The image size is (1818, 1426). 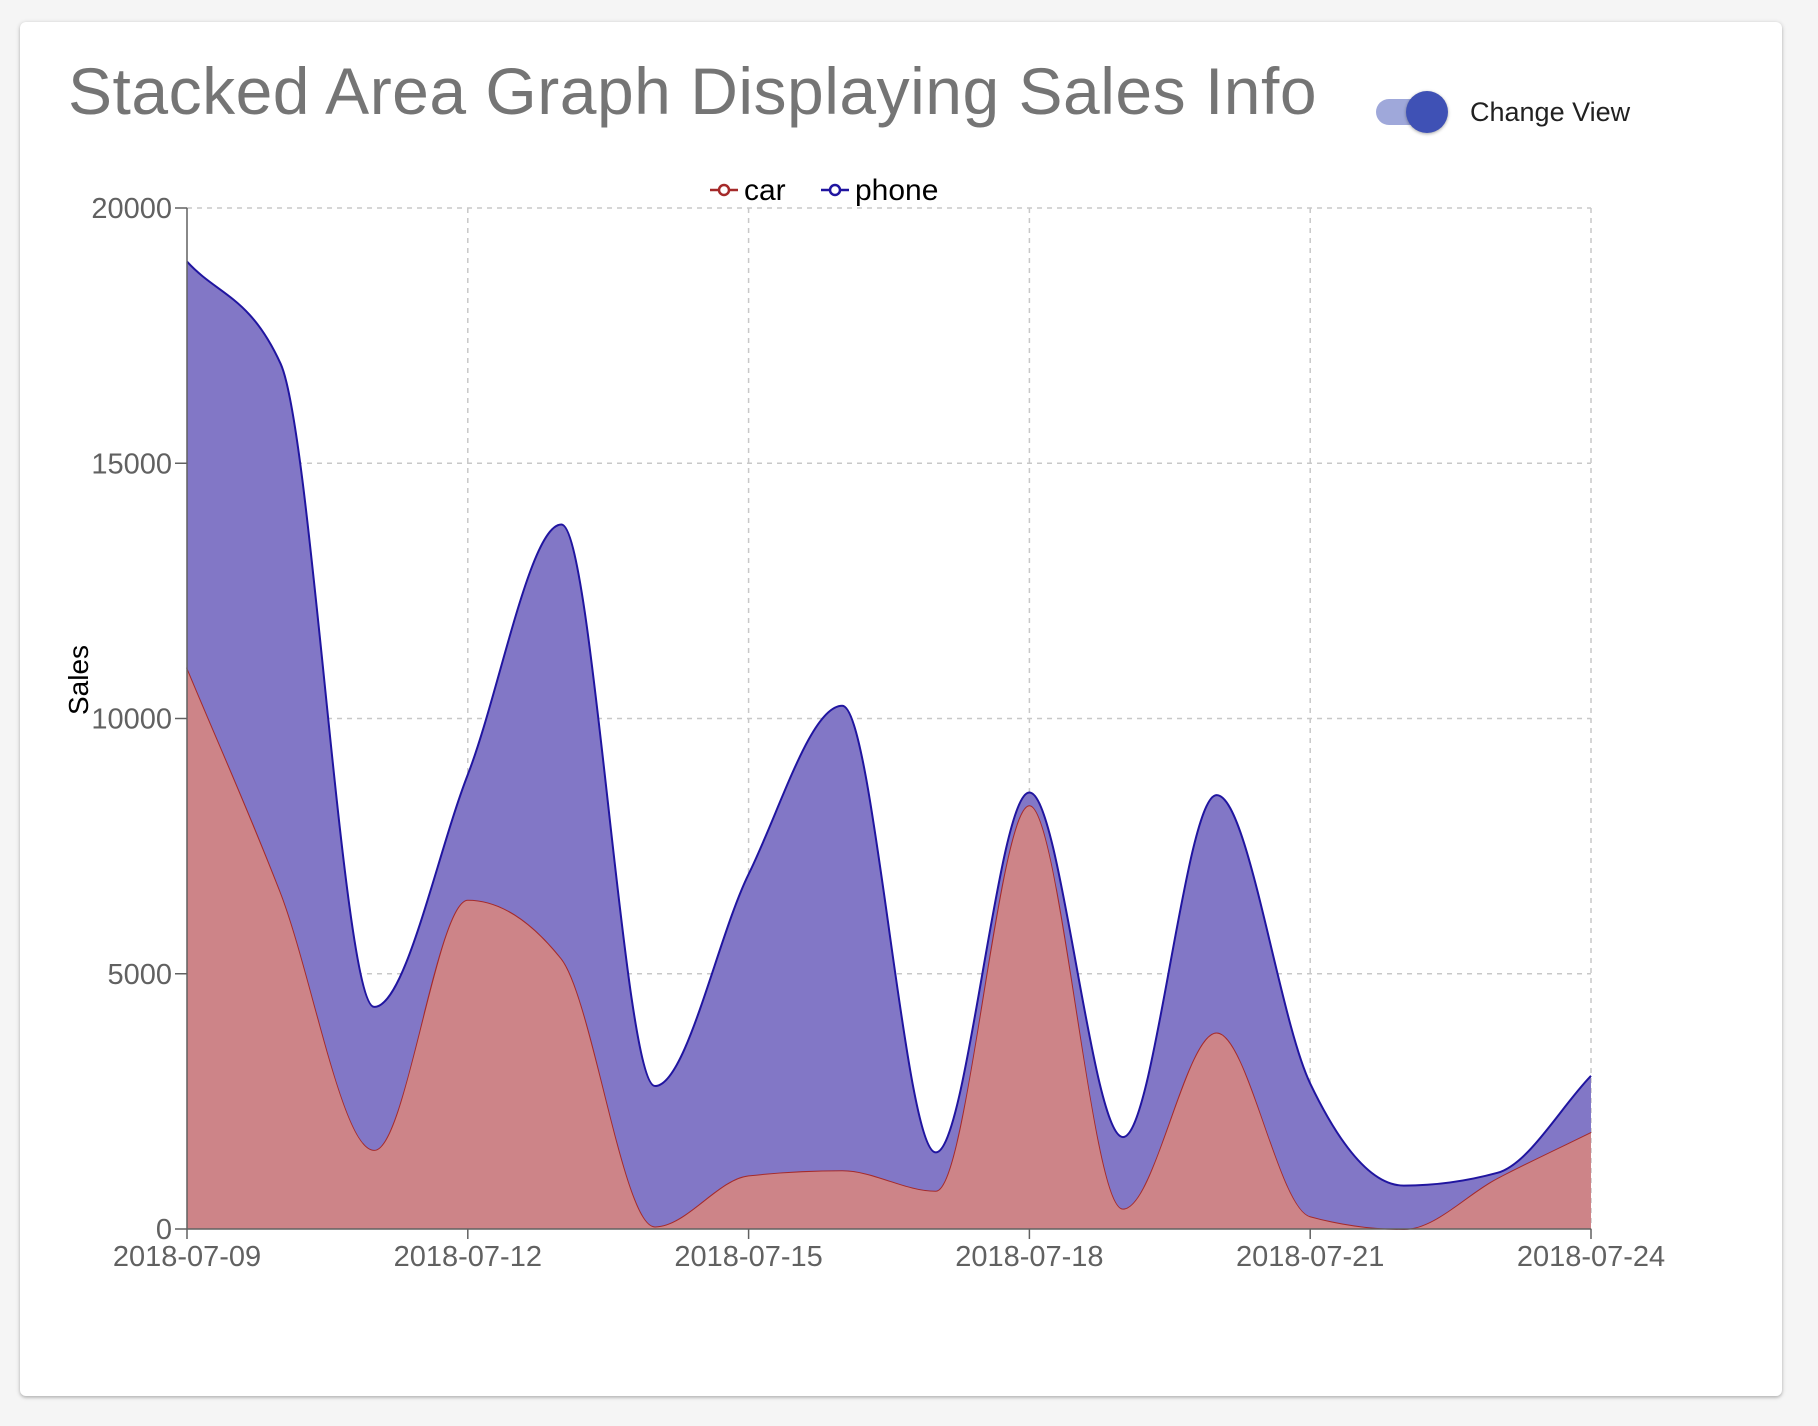 What do you see at coordinates (187, 1257) in the screenshot?
I see `x-tick-label: 2018-07-09` at bounding box center [187, 1257].